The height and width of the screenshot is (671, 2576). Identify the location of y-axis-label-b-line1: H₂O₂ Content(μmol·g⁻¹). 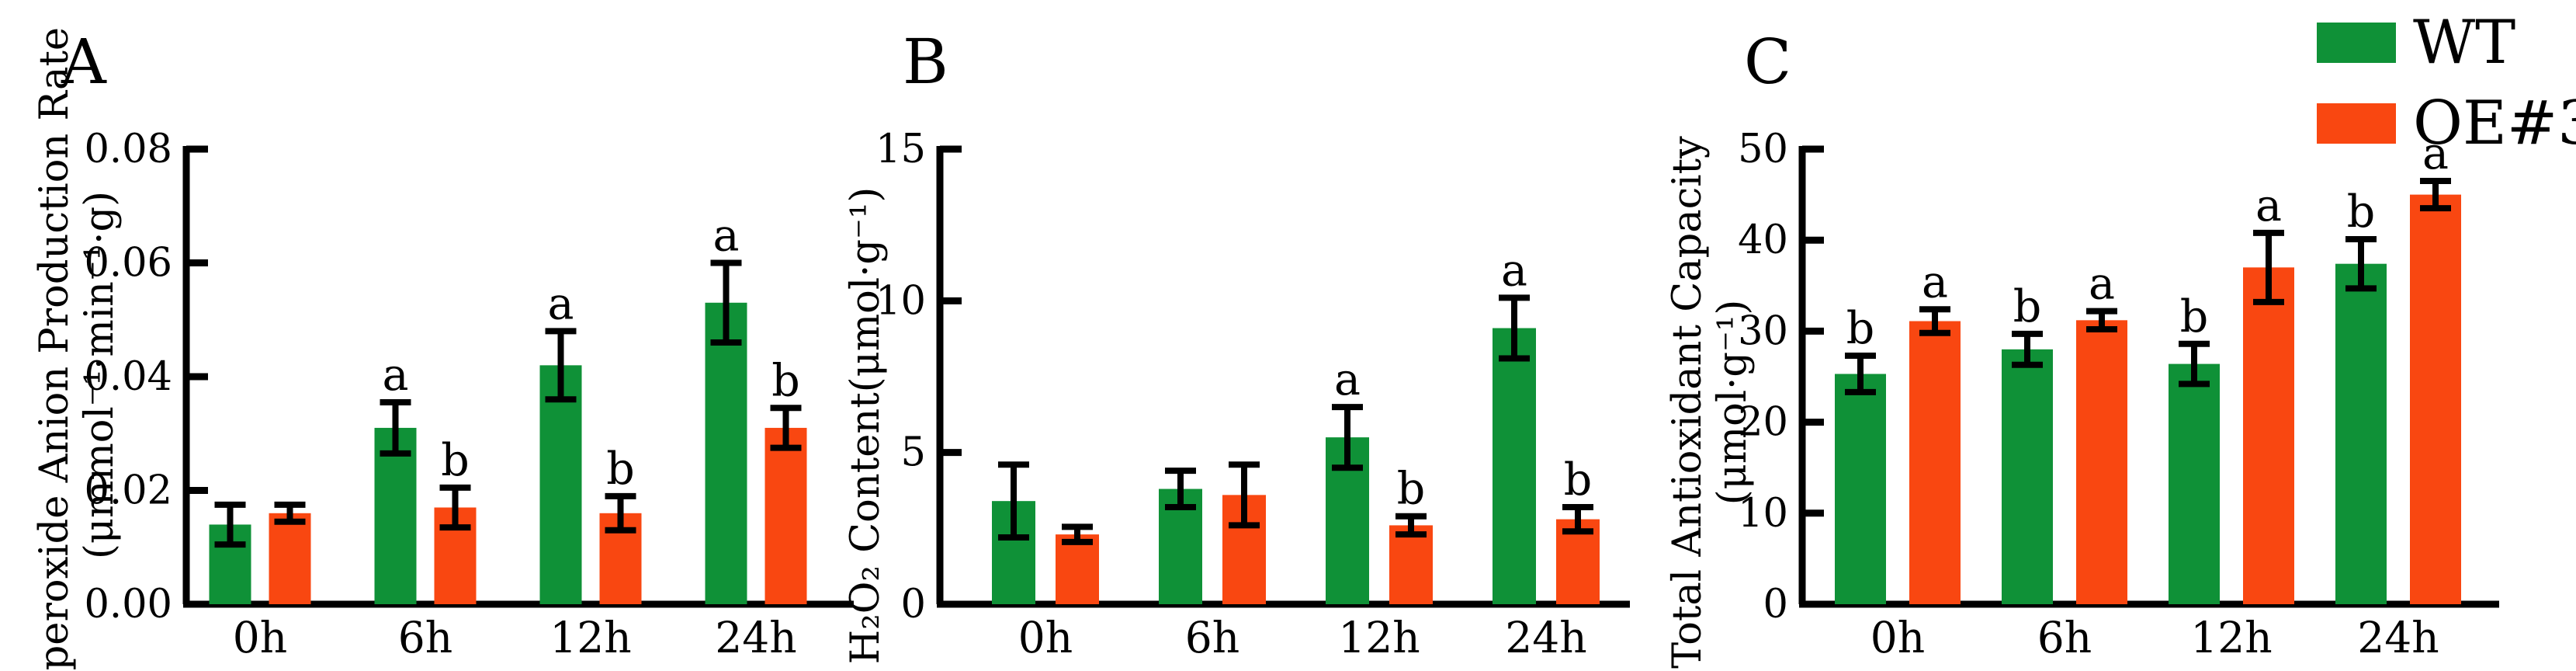
(866, 425).